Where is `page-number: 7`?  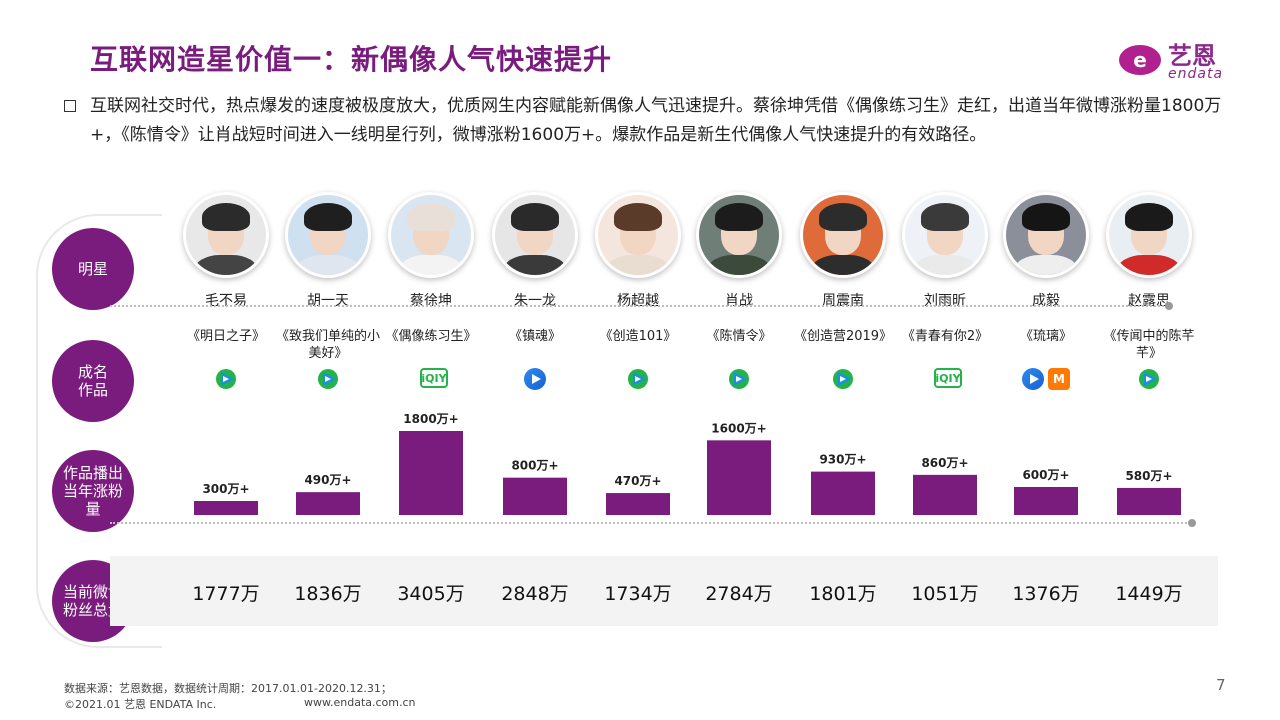
page-number: 7 is located at coordinates (1221, 685).